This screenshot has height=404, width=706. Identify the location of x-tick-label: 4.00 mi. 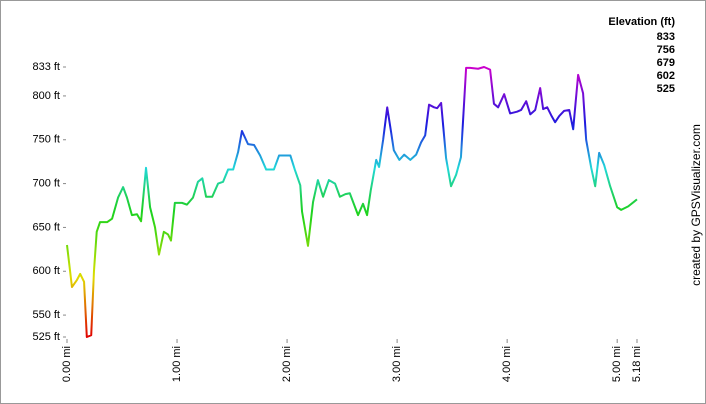
(507, 364).